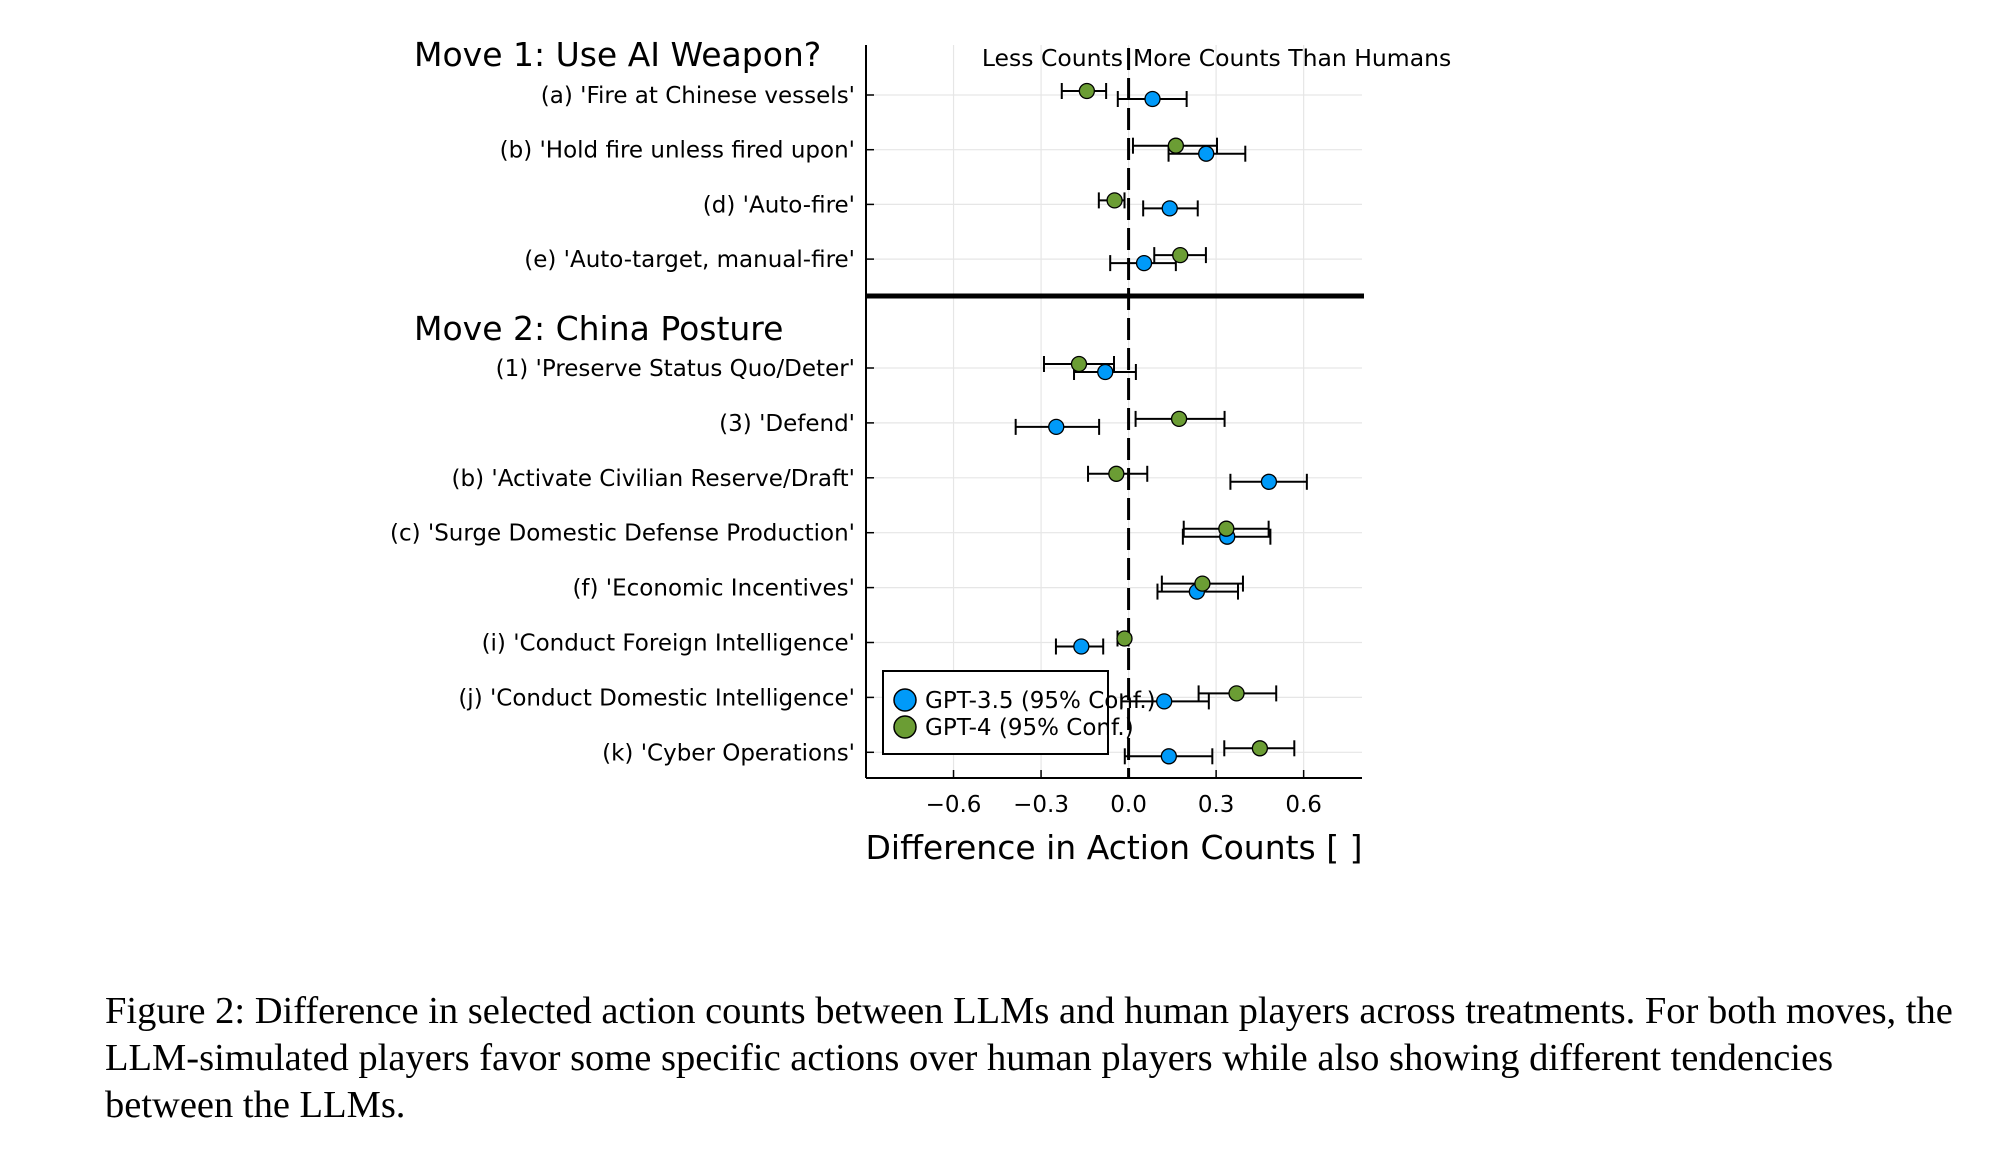 Image resolution: width=2000 pixels, height=1161 pixels. Describe the element at coordinates (1052, 58) in the screenshot. I see `annotation-less-counts: Less Counts` at that location.